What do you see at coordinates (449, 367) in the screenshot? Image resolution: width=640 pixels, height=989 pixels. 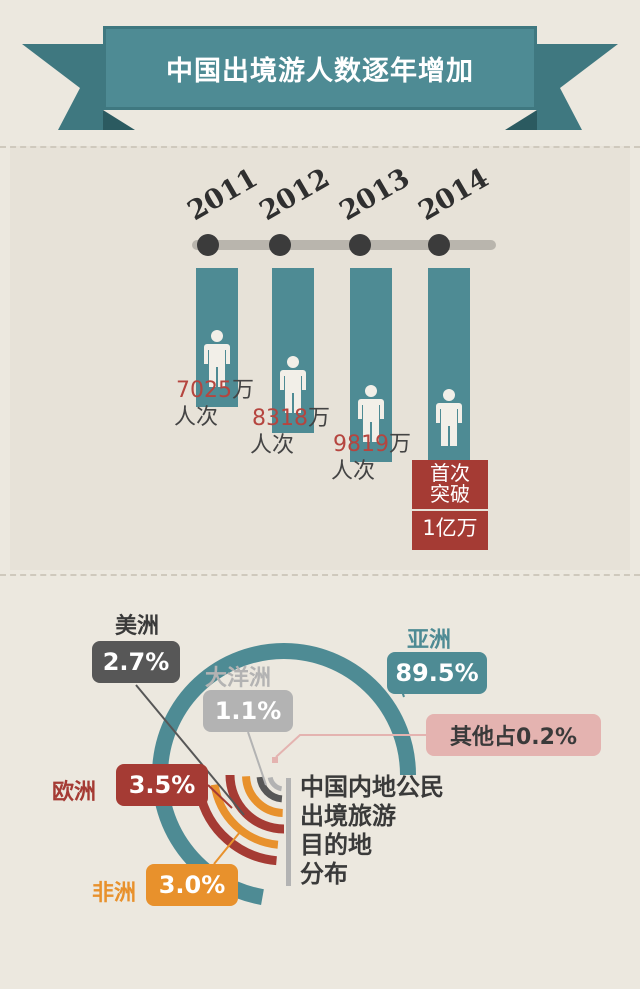 I see `bar-2014` at bounding box center [449, 367].